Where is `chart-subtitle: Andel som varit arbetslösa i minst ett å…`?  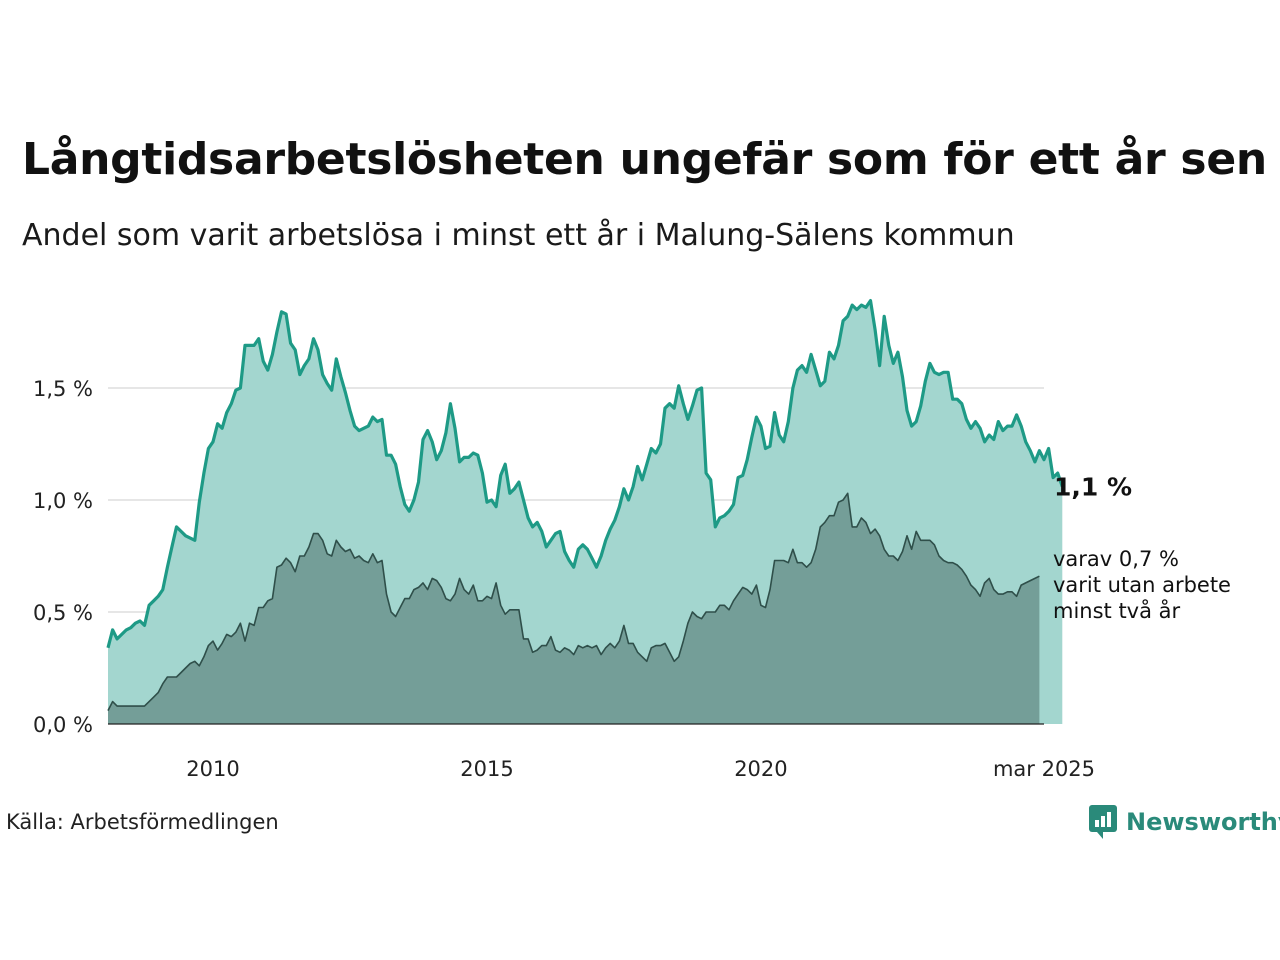
chart-subtitle: Andel som varit arbetslösa i minst ett å… is located at coordinates (518, 235).